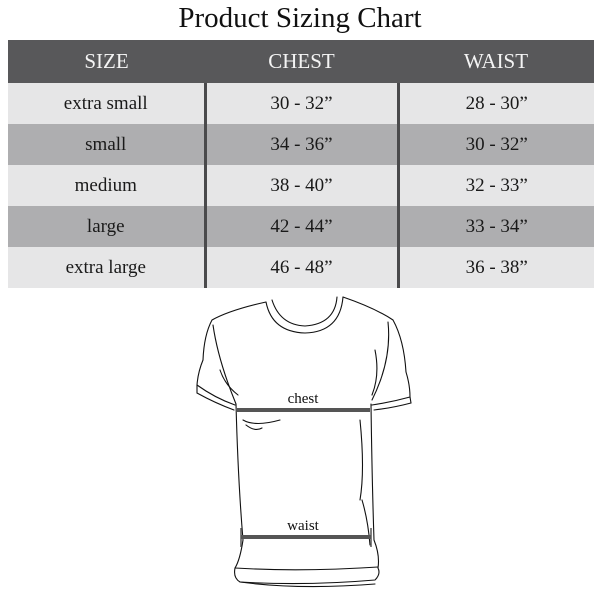 This screenshot has height=600, width=600. What do you see at coordinates (107, 144) in the screenshot?
I see `size-cell: small` at bounding box center [107, 144].